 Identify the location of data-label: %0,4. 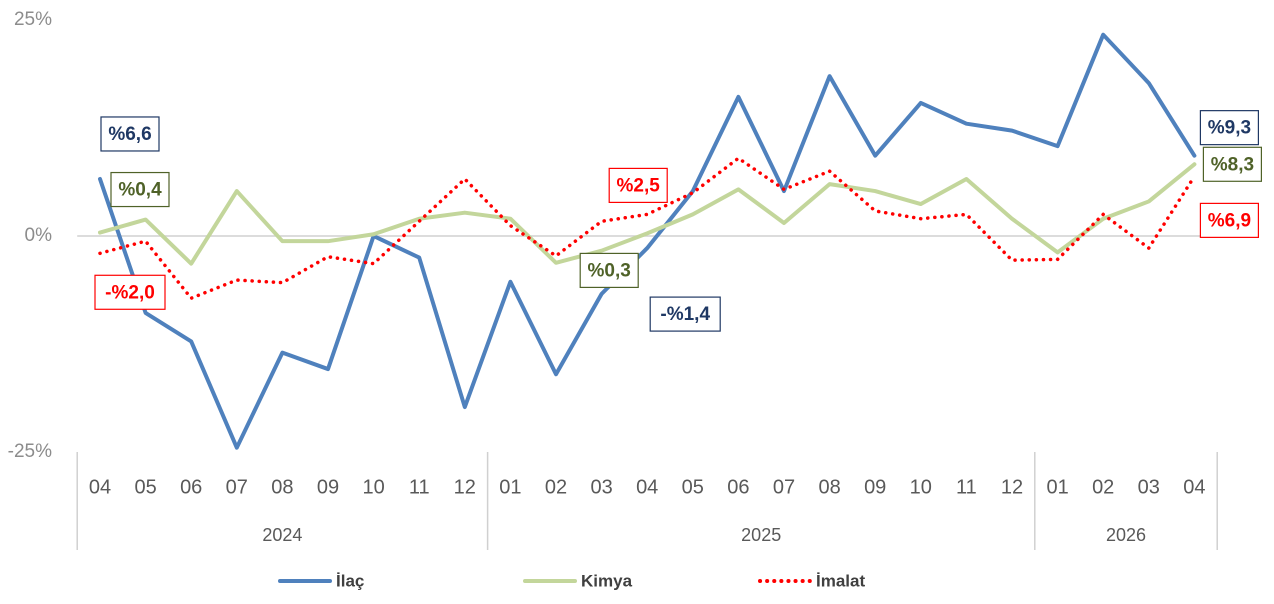
(140, 190).